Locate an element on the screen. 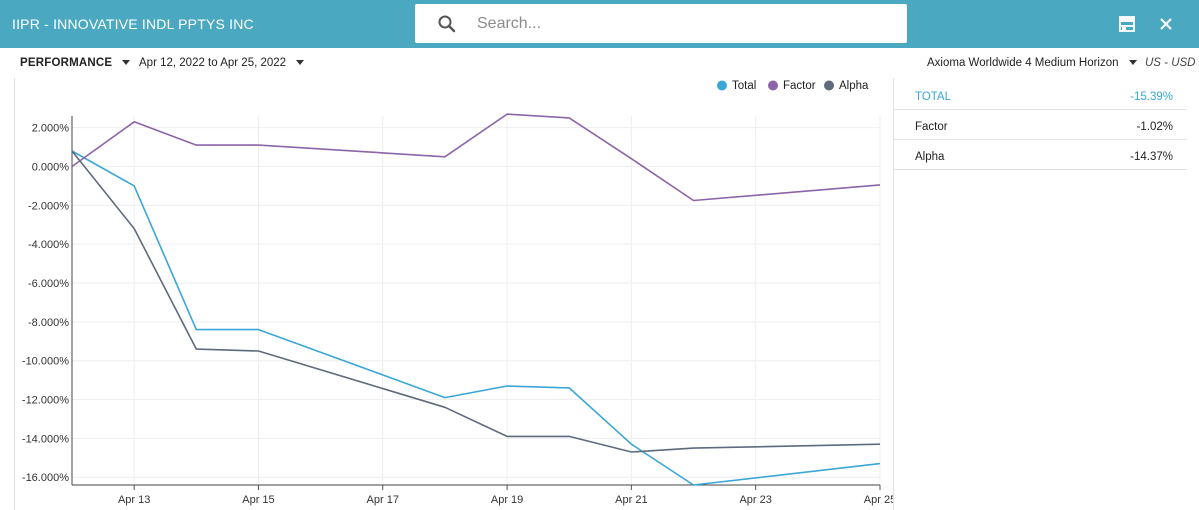 This screenshot has height=510, width=1199. date-range-label: Apr 12, 2022 to Apr 25, 2022 is located at coordinates (213, 63).